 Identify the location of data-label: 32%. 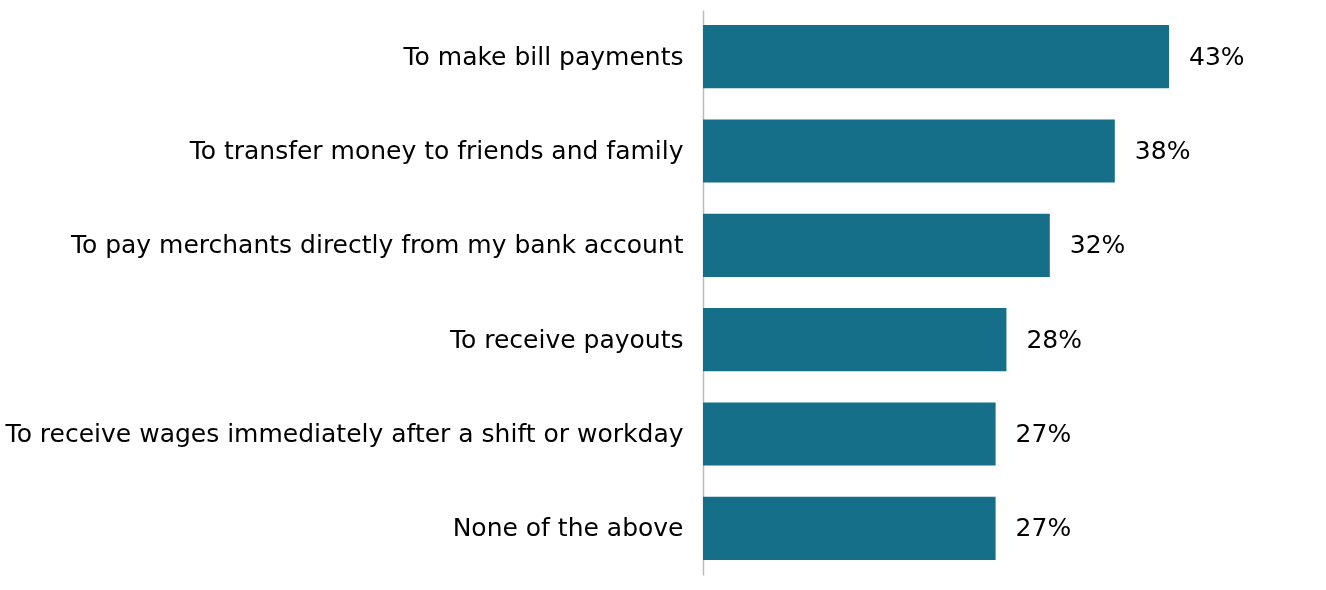
(1097, 245).